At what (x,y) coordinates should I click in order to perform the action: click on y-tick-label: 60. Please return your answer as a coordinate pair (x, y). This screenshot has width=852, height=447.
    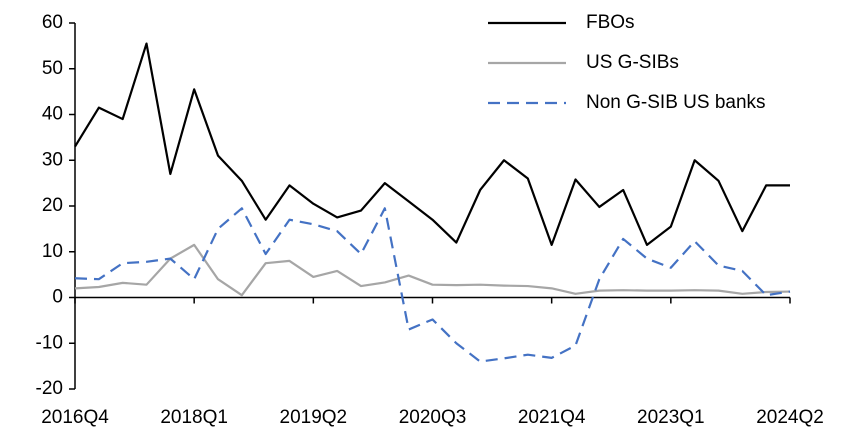
    Looking at the image, I should click on (52, 22).